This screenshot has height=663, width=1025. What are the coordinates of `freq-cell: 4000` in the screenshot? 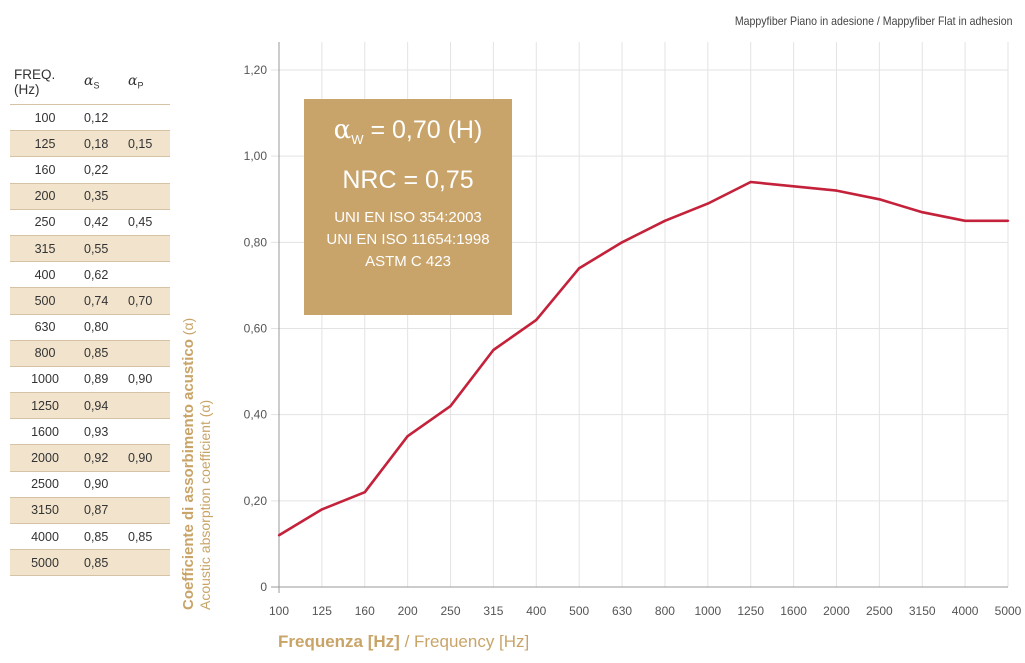 It's located at (45, 537).